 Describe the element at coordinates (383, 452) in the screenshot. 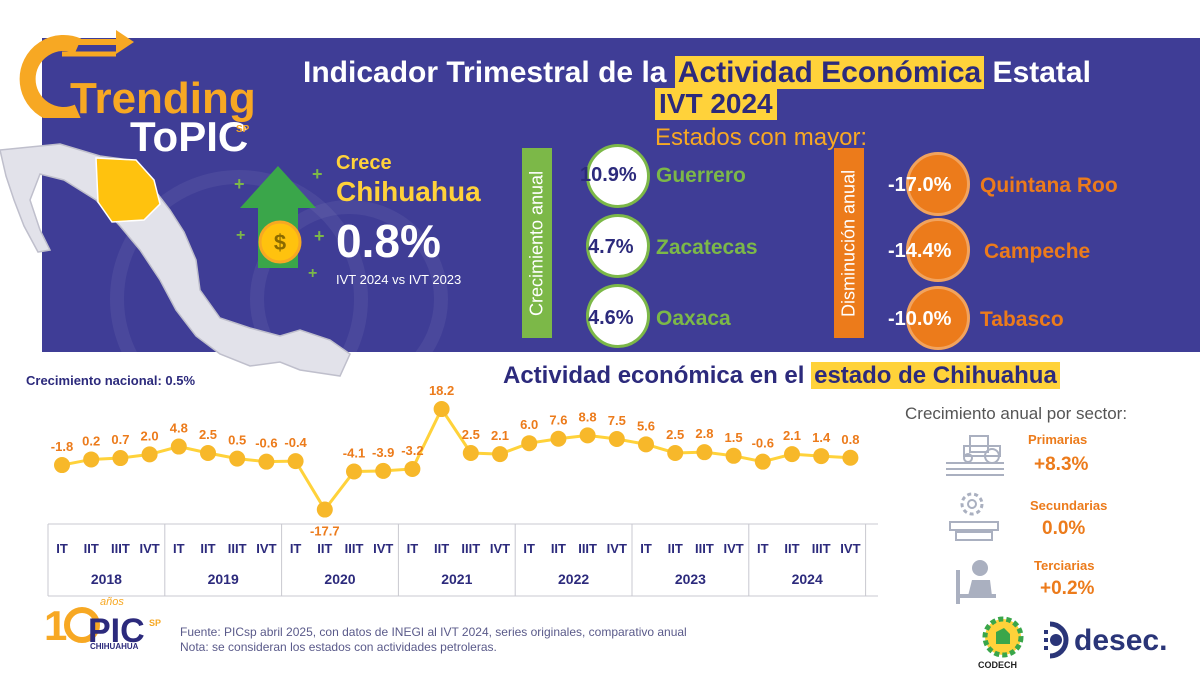

I see `data-label: -3.9` at that location.